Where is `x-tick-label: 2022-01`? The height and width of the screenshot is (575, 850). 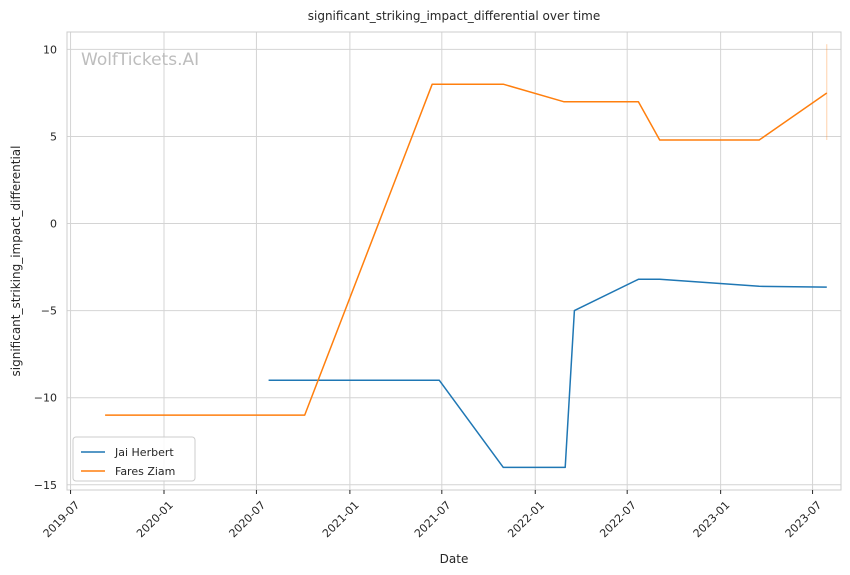 x-tick-label: 2022-01 is located at coordinates (526, 520).